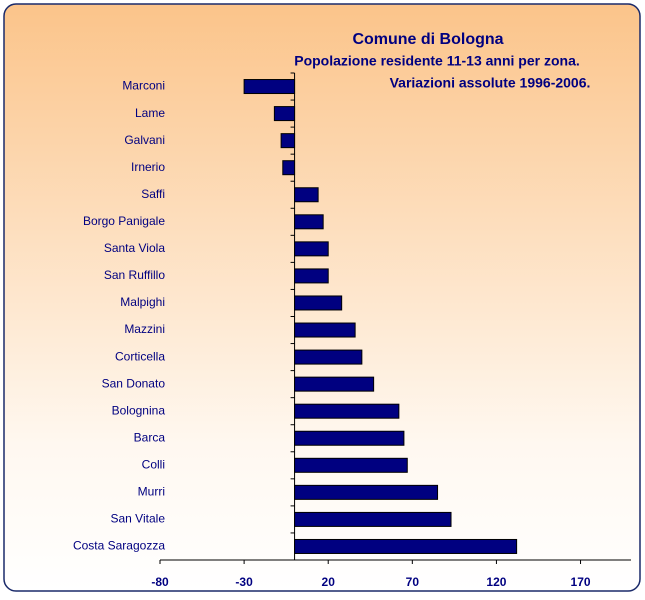 The height and width of the screenshot is (600, 645). What do you see at coordinates (244, 582) in the screenshot?
I see `x-tick-label: -30` at bounding box center [244, 582].